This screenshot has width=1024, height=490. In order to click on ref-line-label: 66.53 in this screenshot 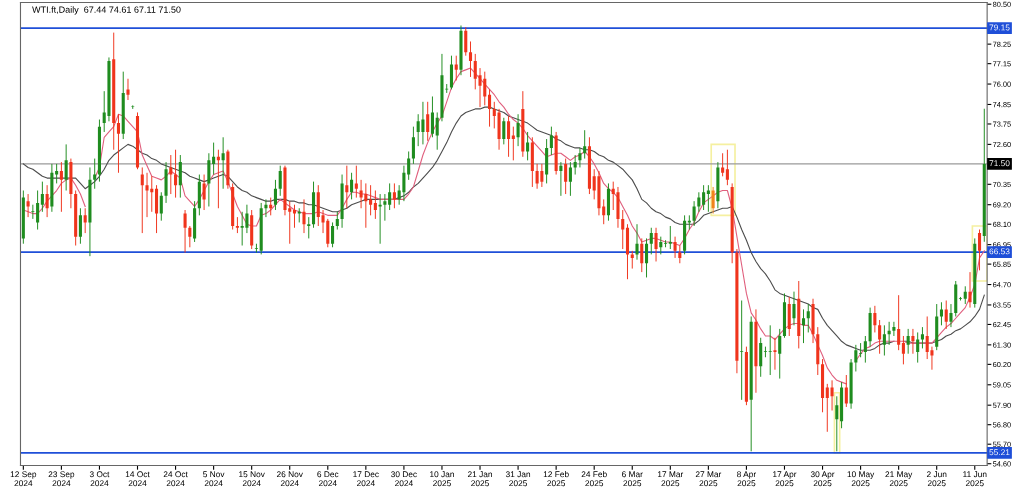, I will do `click(999, 251)`.